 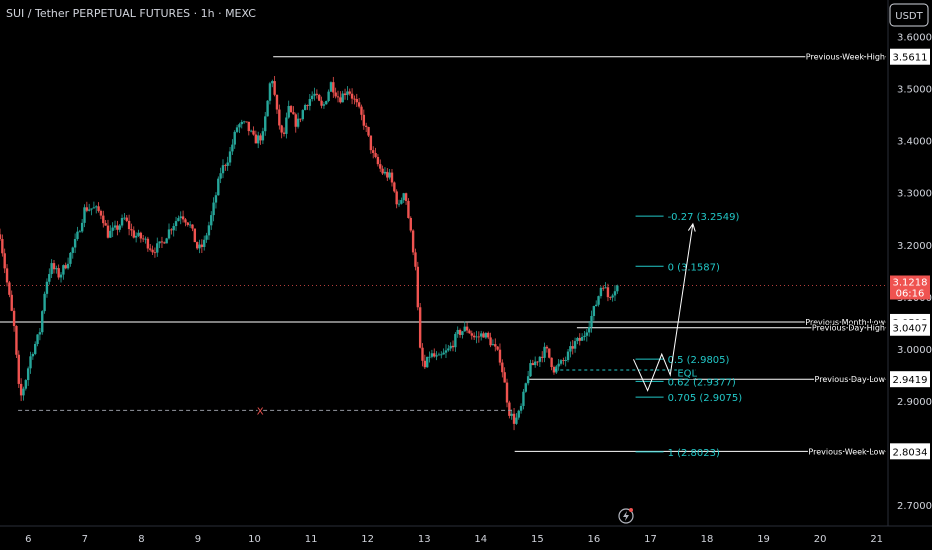 I want to click on y-tick-label: 3.6000, so click(x=914, y=37).